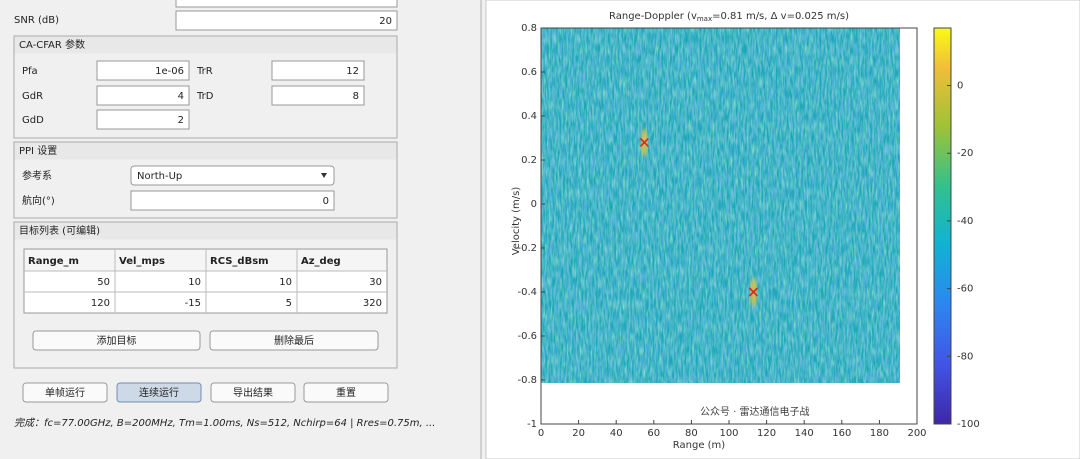 The image size is (1080, 459). Describe the element at coordinates (181, 96) in the screenshot. I see `cfar-value: 4` at that location.